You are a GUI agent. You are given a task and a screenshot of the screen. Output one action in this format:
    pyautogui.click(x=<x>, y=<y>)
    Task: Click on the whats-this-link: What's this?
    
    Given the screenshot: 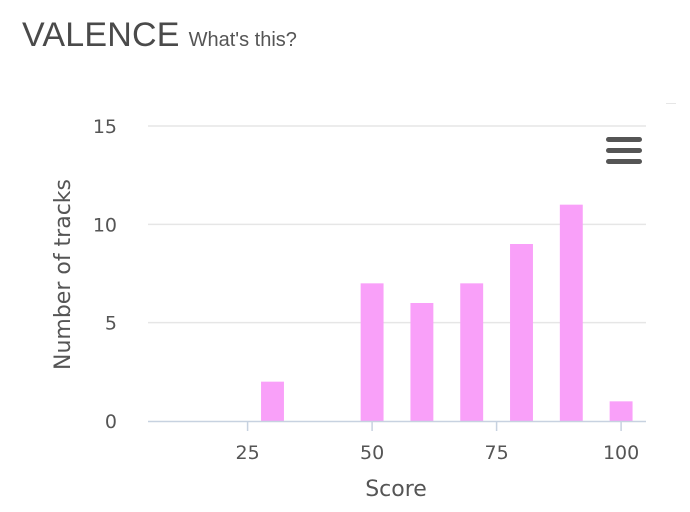 What is the action you would take?
    pyautogui.click(x=242, y=40)
    